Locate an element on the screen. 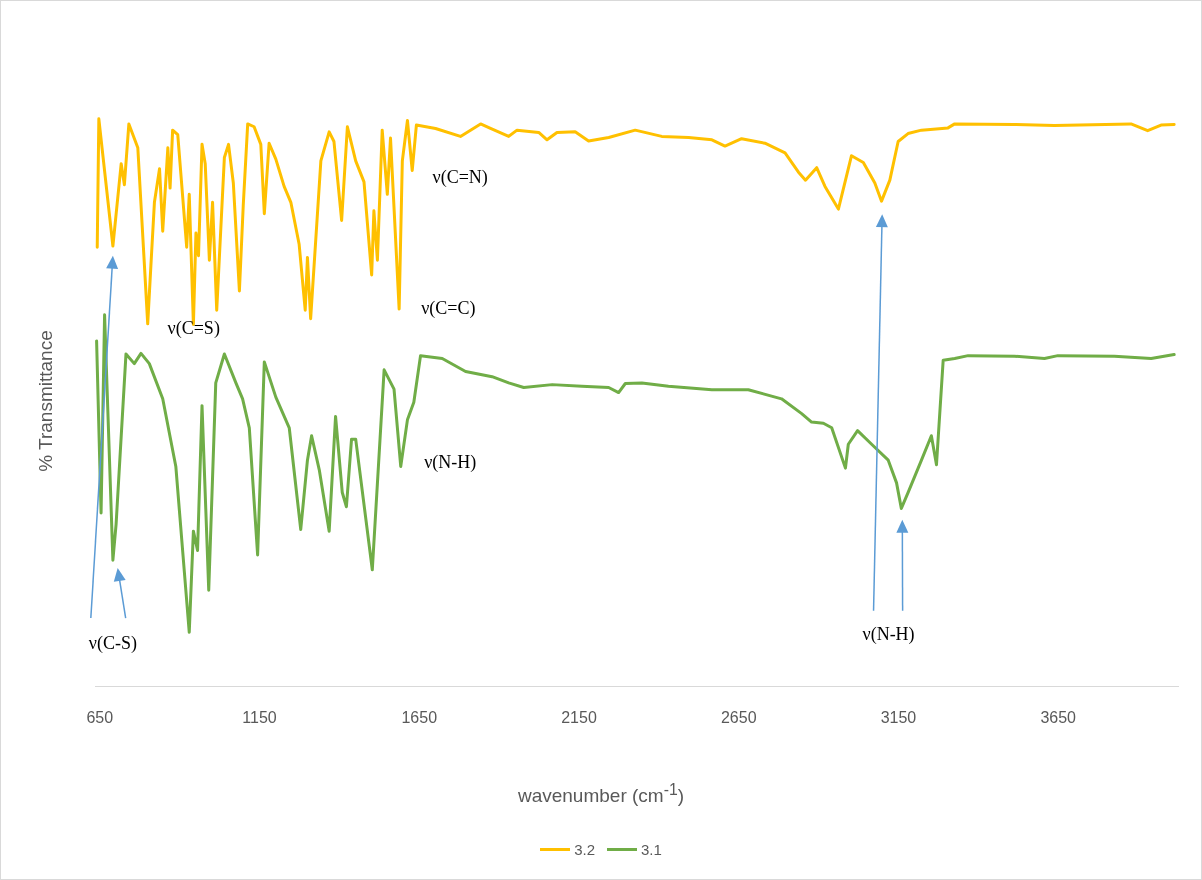  annotation: ν(C-S) is located at coordinates (112, 643).